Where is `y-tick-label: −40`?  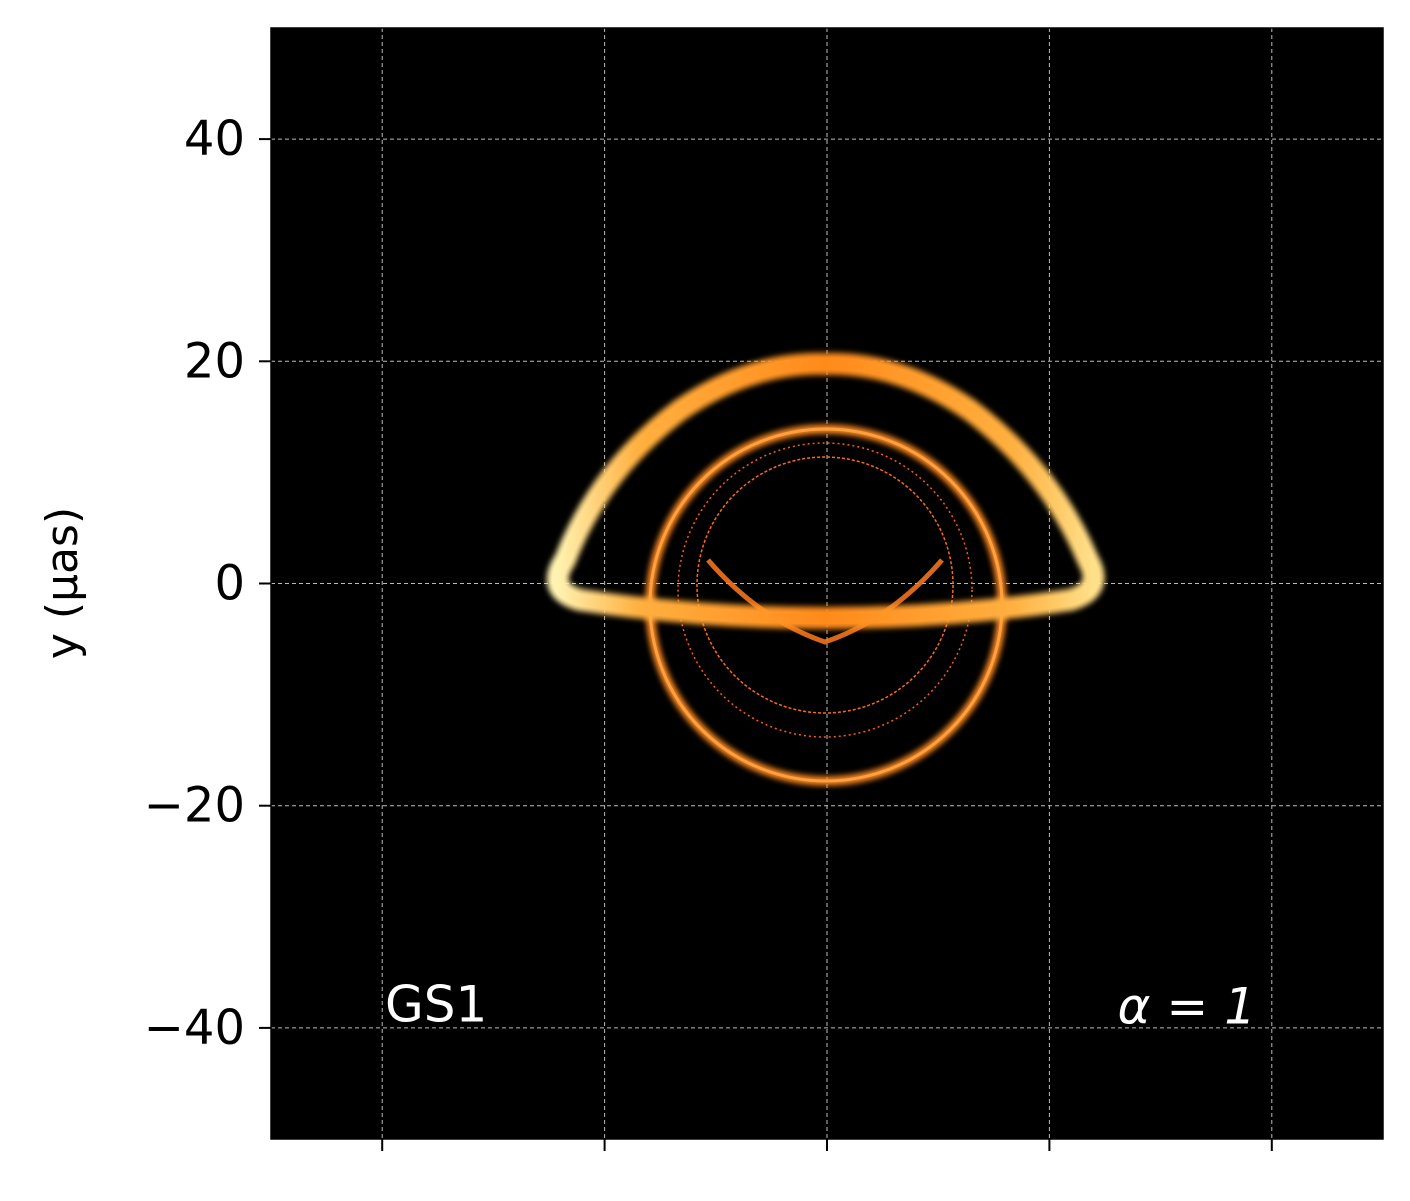 y-tick-label: −40 is located at coordinates (194, 1028).